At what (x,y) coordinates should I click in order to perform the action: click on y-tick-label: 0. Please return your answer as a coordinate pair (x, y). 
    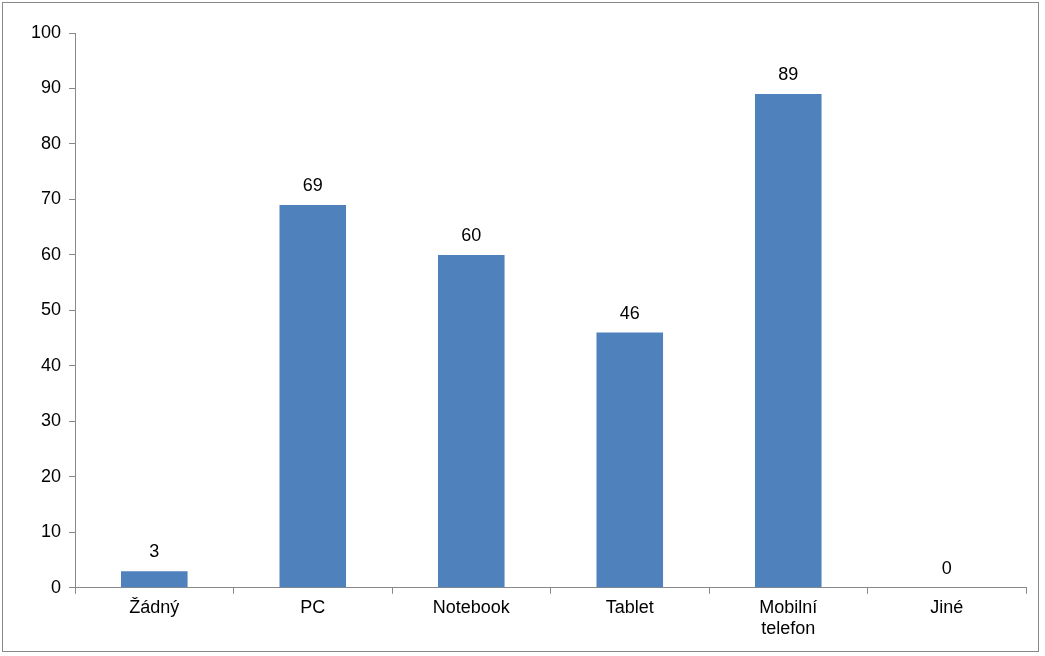
    Looking at the image, I should click on (56, 586).